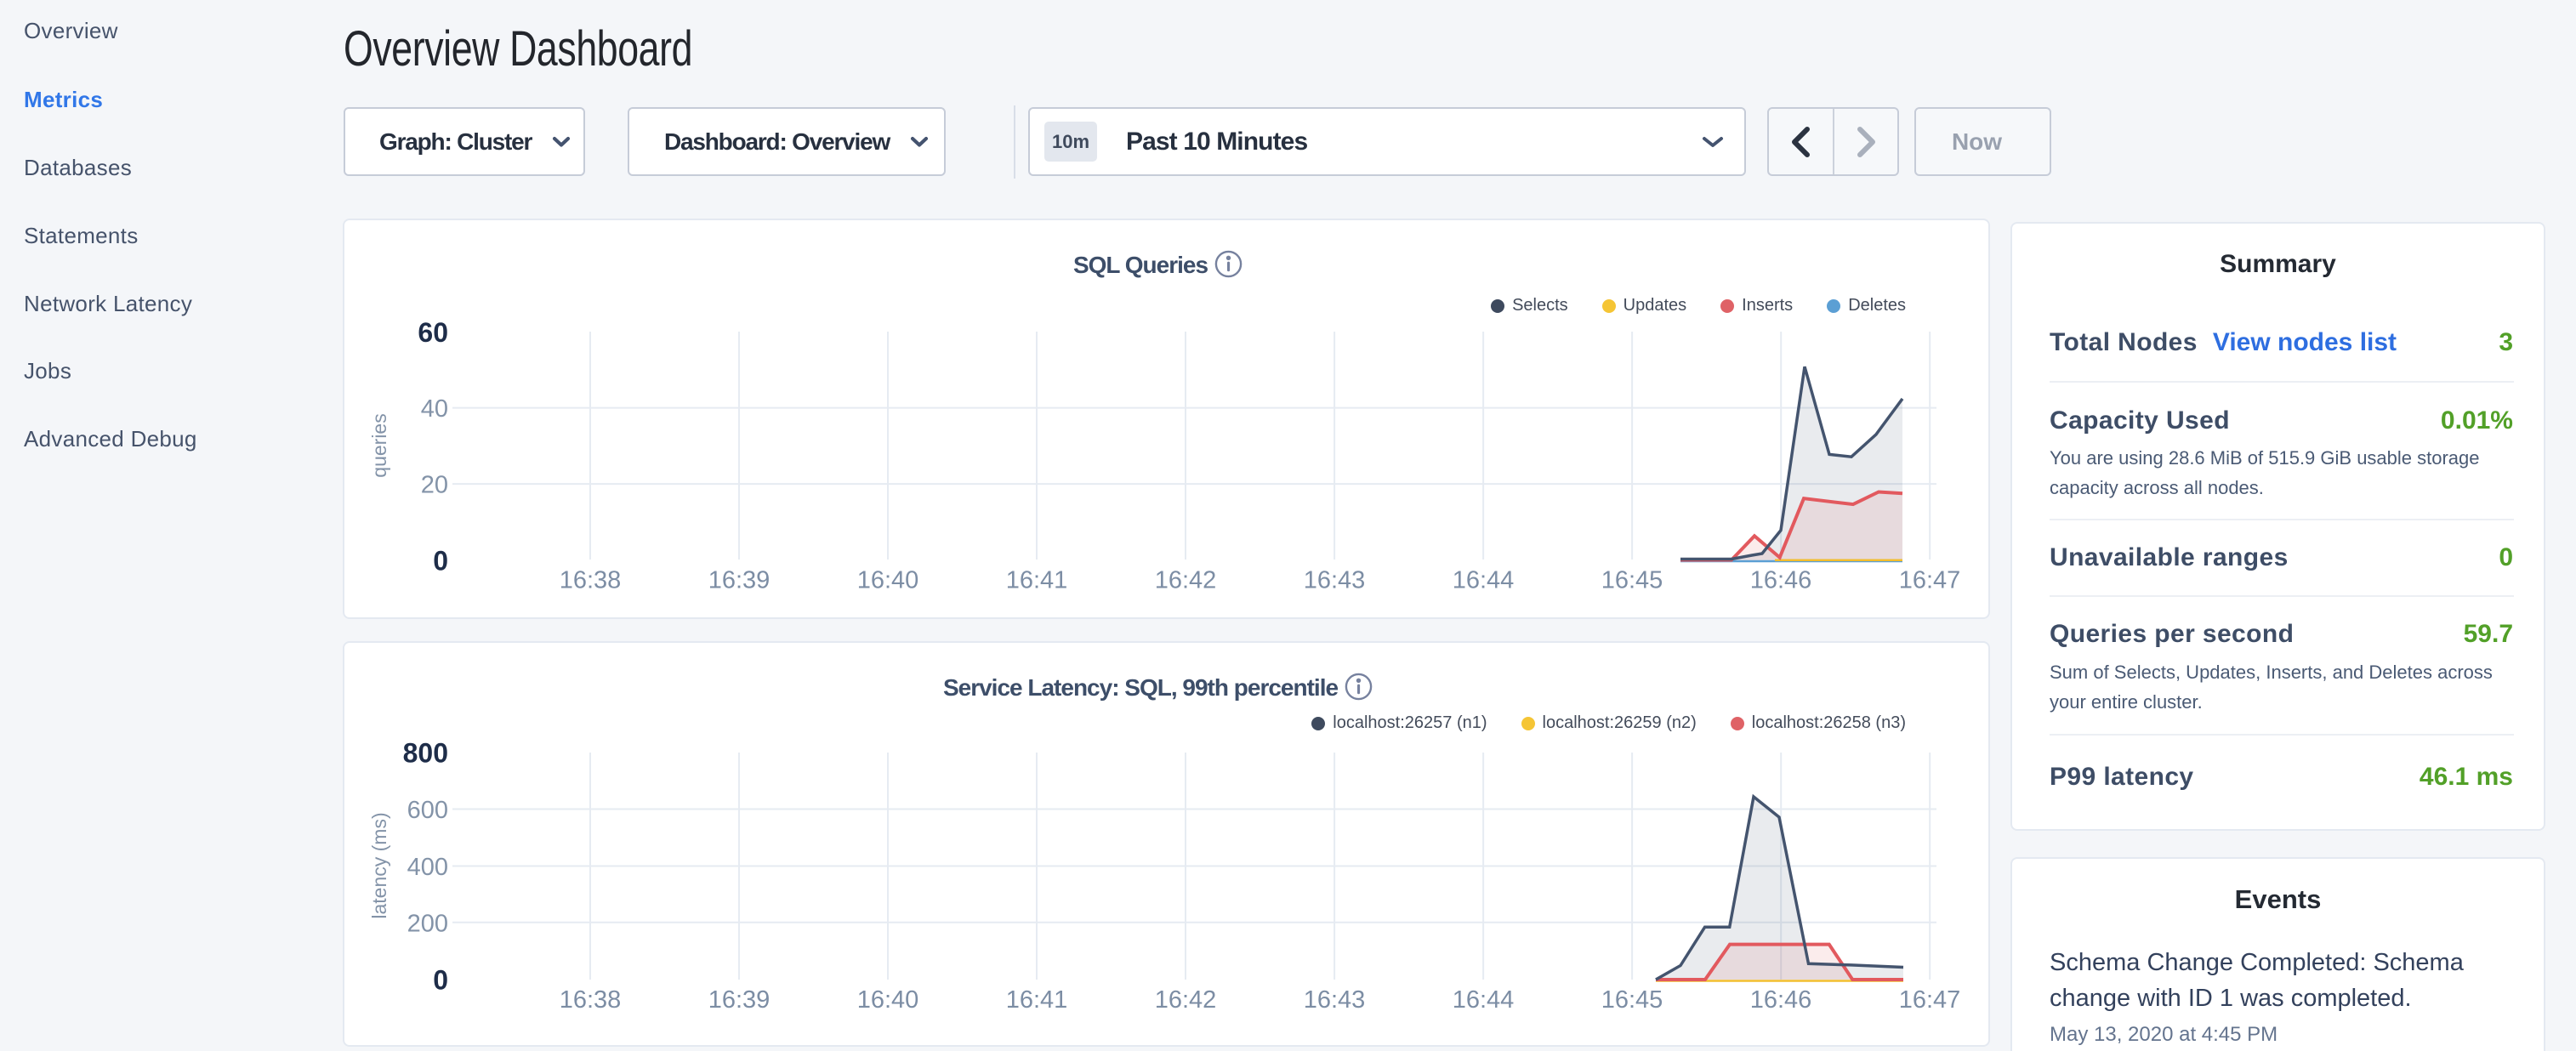 The width and height of the screenshot is (2576, 1051). I want to click on svg-text: 600, so click(427, 810).